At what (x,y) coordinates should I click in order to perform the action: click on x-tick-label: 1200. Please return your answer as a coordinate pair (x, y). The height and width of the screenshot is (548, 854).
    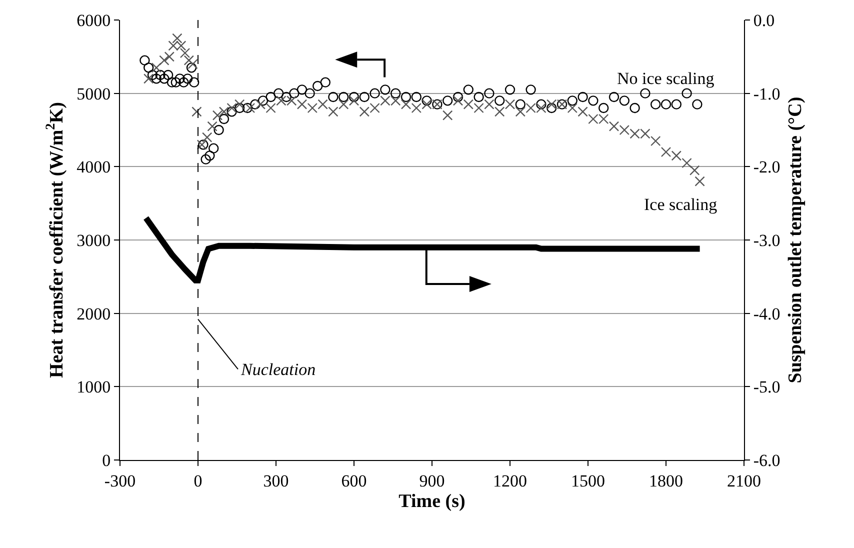
    Looking at the image, I should click on (510, 480).